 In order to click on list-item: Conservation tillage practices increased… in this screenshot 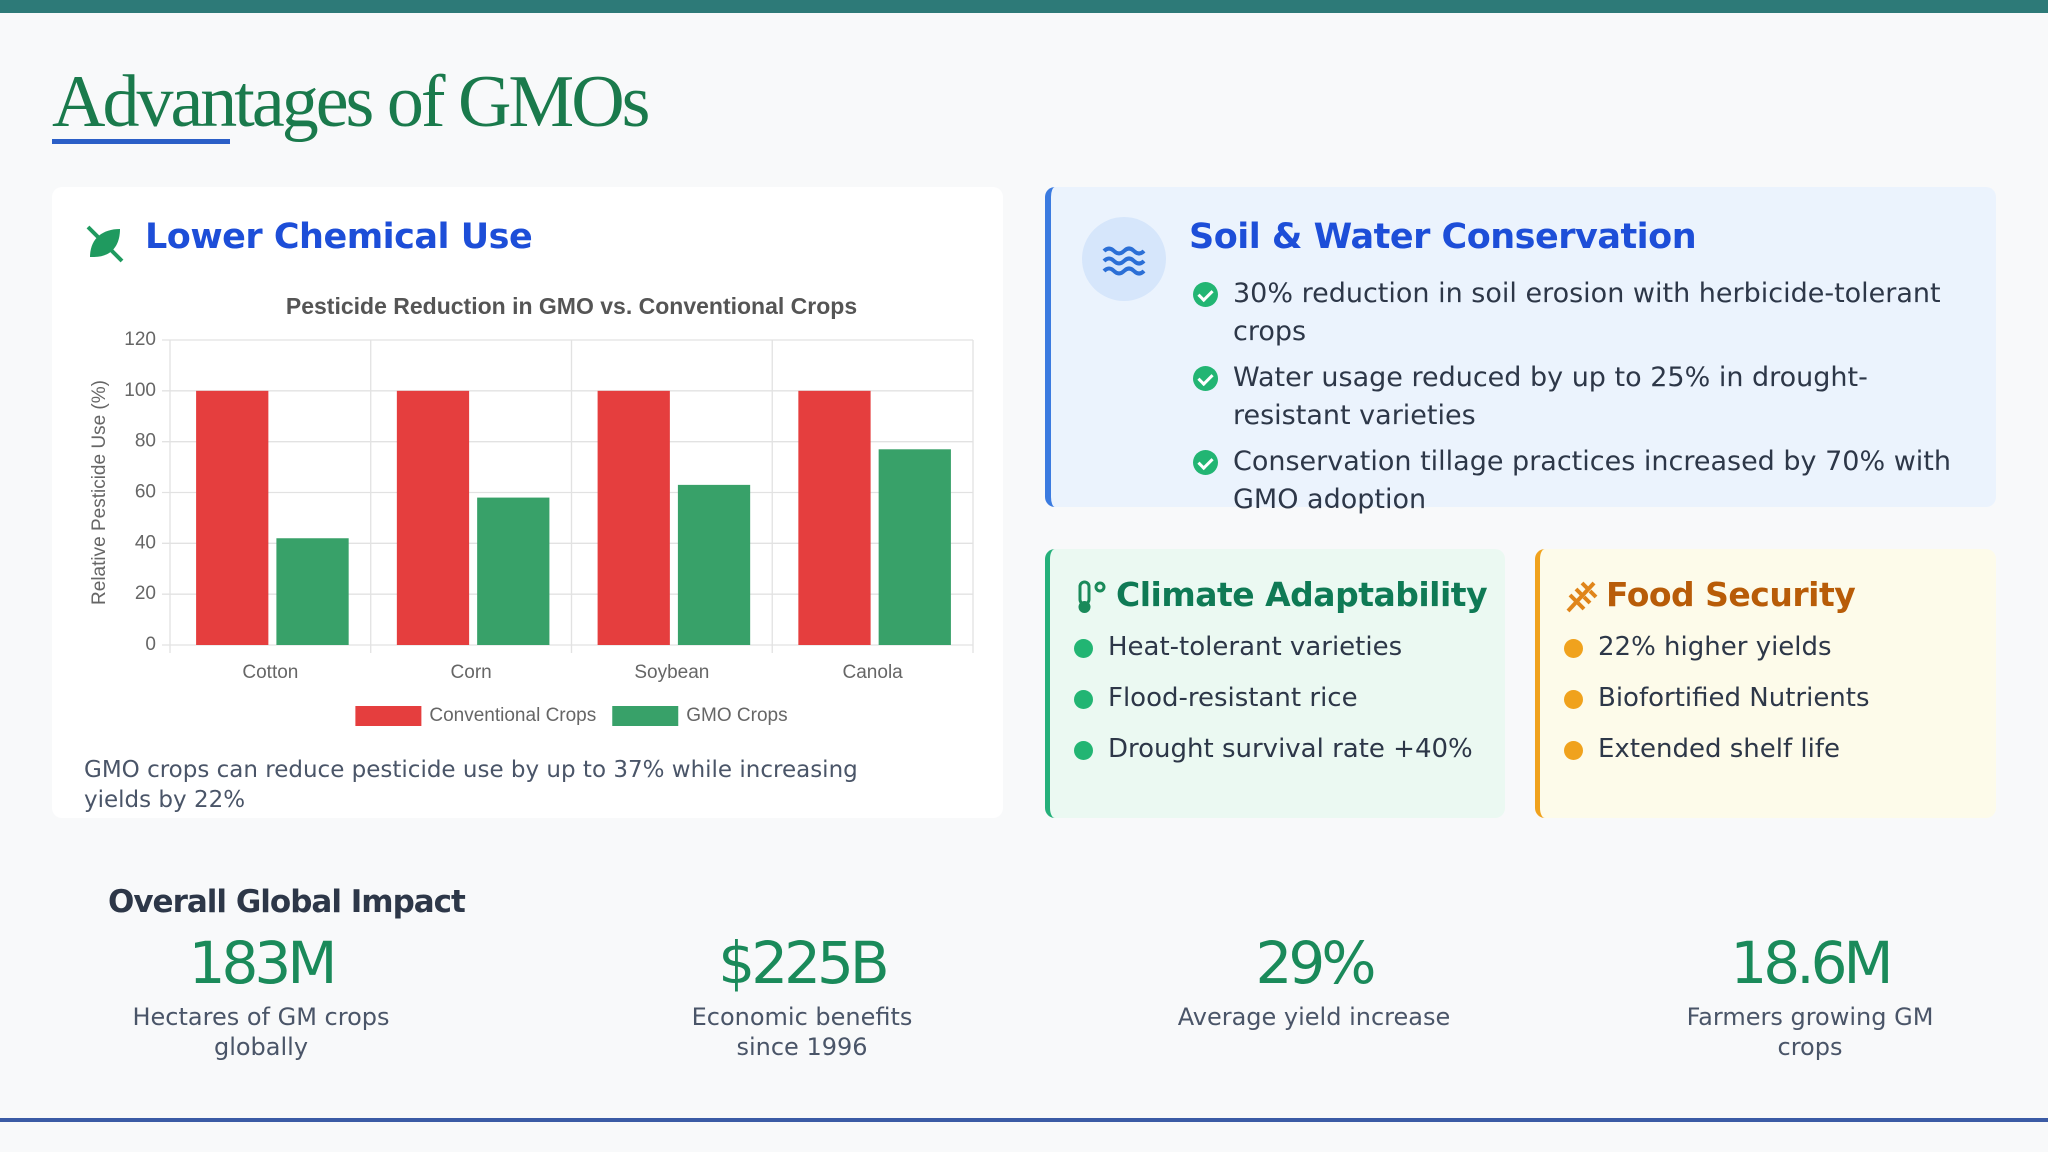, I will do `click(1583, 481)`.